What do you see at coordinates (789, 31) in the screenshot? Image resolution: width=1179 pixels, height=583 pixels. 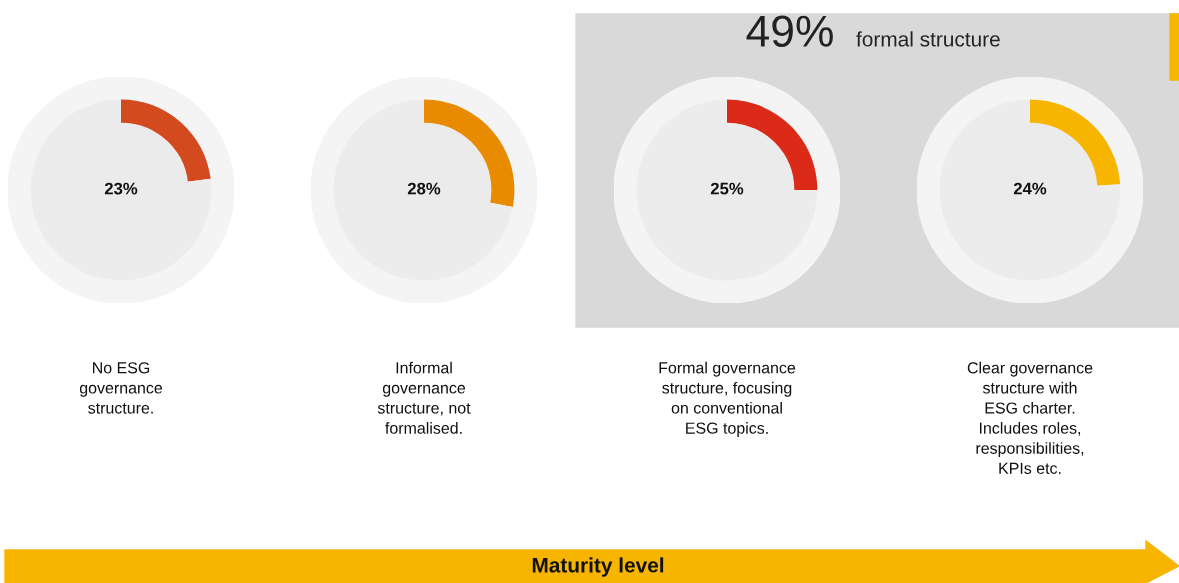 I see `text: 49%` at bounding box center [789, 31].